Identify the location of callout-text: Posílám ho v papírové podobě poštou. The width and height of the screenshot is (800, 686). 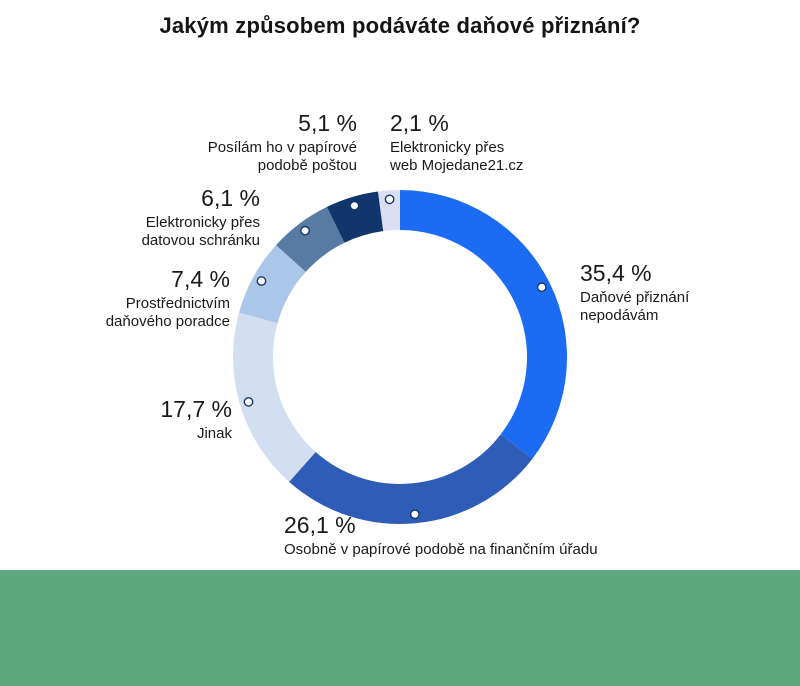
(282, 156).